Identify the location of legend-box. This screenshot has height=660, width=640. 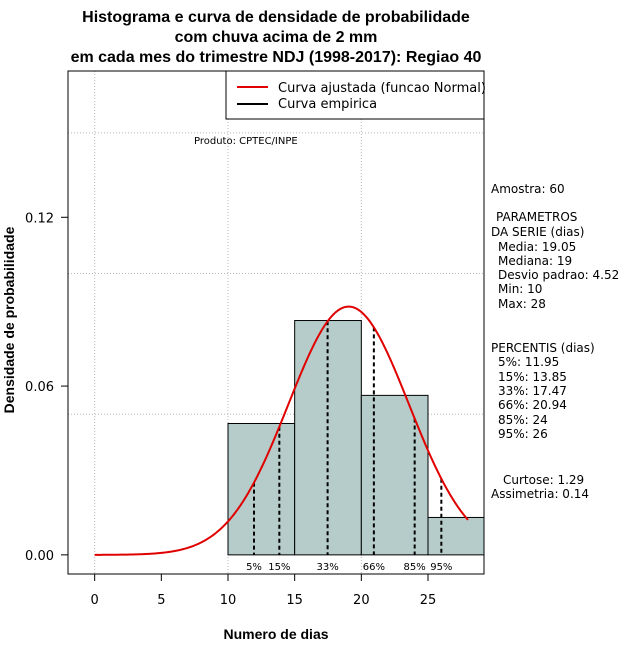
(355, 95).